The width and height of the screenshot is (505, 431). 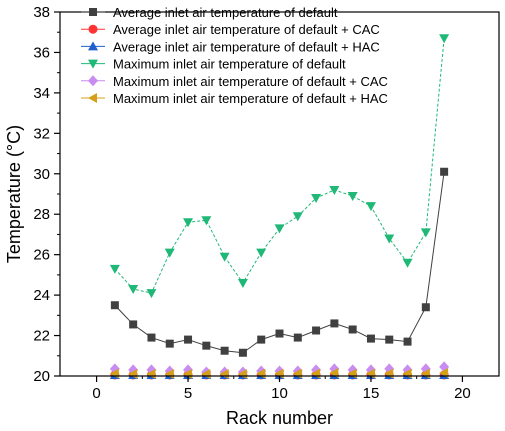 What do you see at coordinates (188, 393) in the screenshot?
I see `x-tick-label: 5` at bounding box center [188, 393].